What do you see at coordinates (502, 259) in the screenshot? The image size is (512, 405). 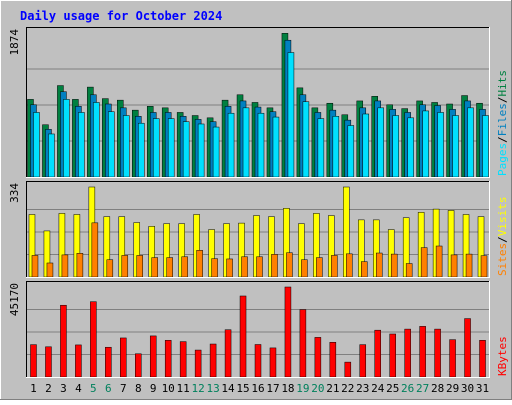 I see `axis-title-segment: Sites` at bounding box center [502, 259].